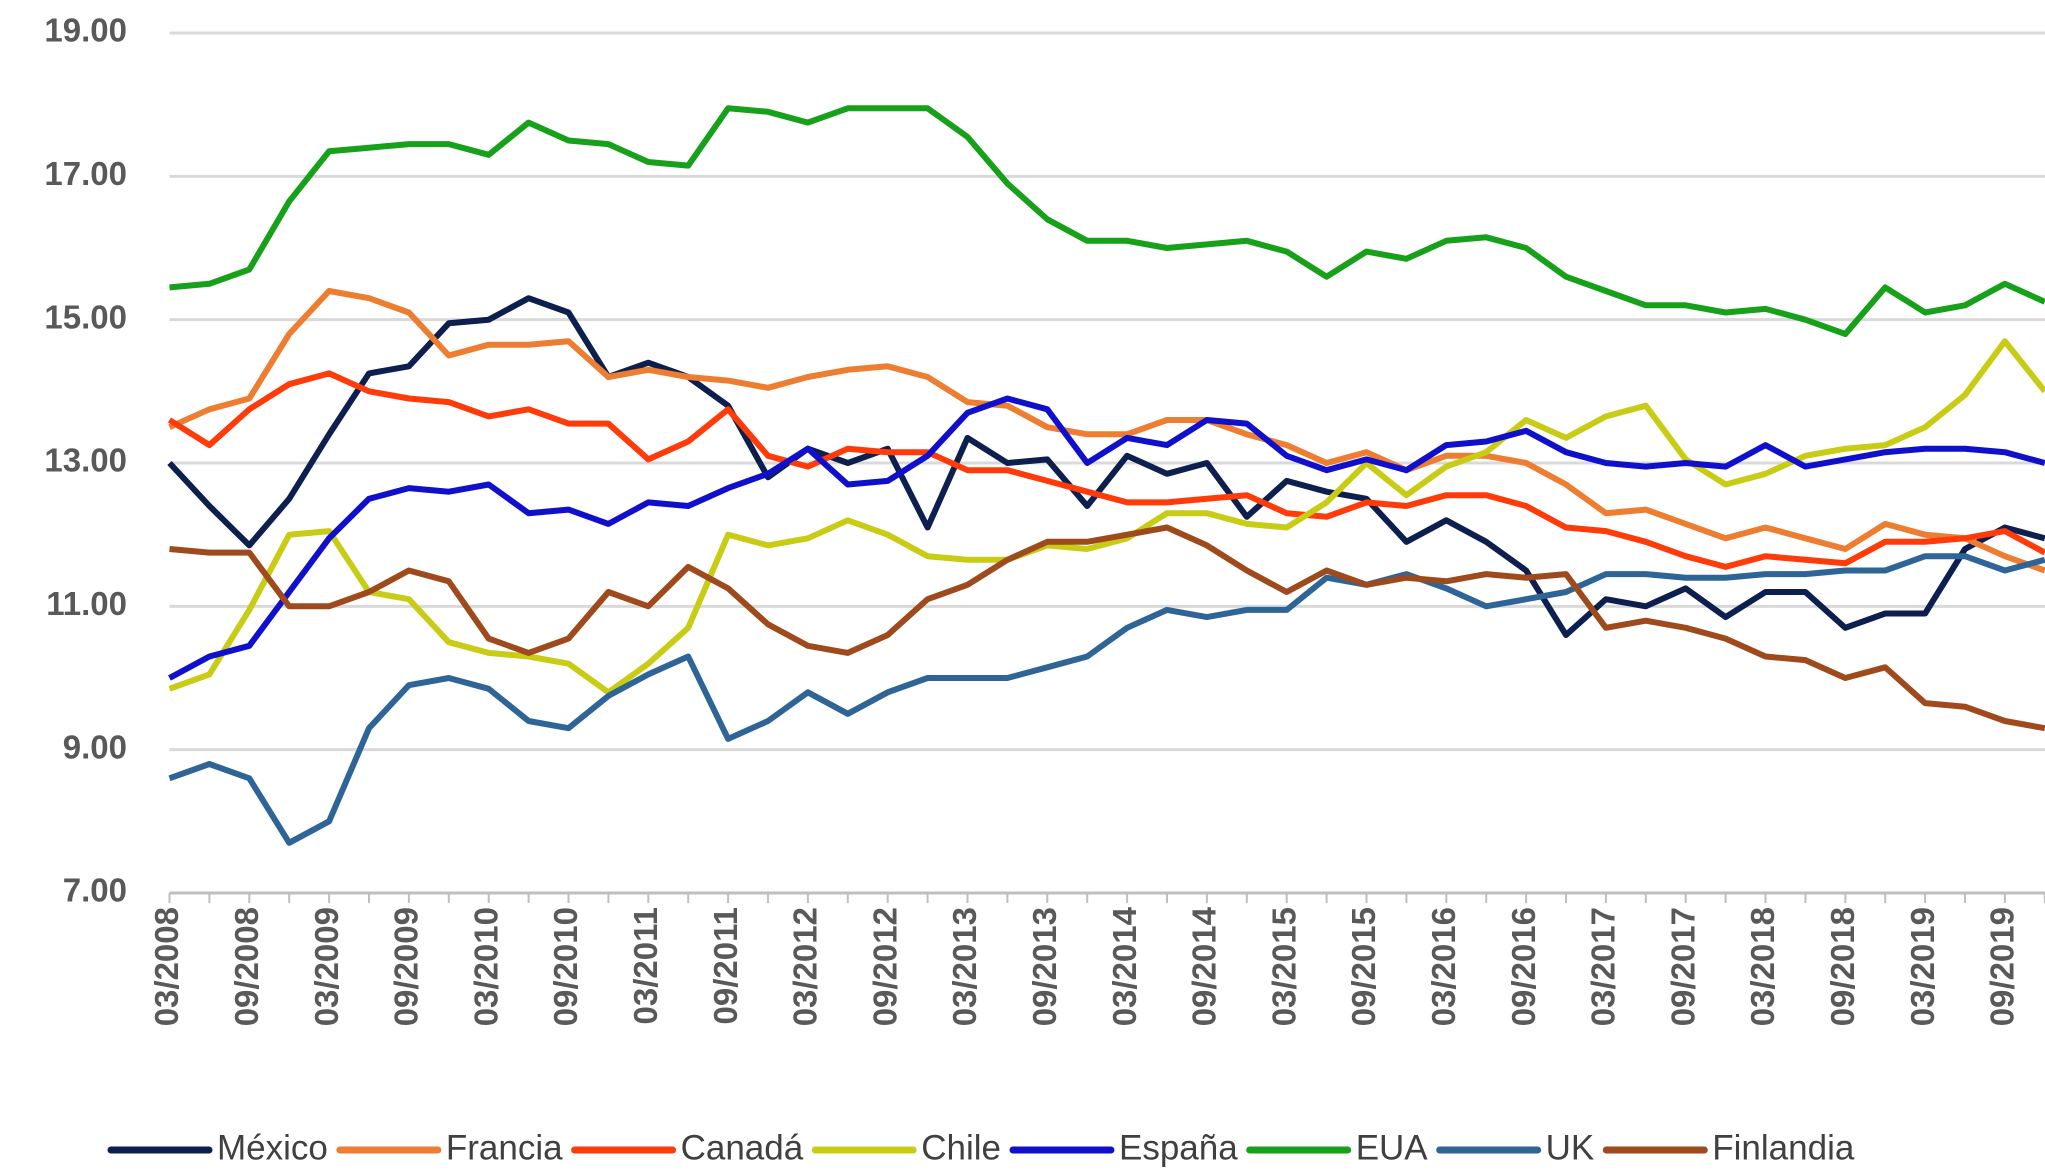 This screenshot has width=2045, height=1172. Describe the element at coordinates (85, 173) in the screenshot. I see `y-tick-label: 17.00` at that location.